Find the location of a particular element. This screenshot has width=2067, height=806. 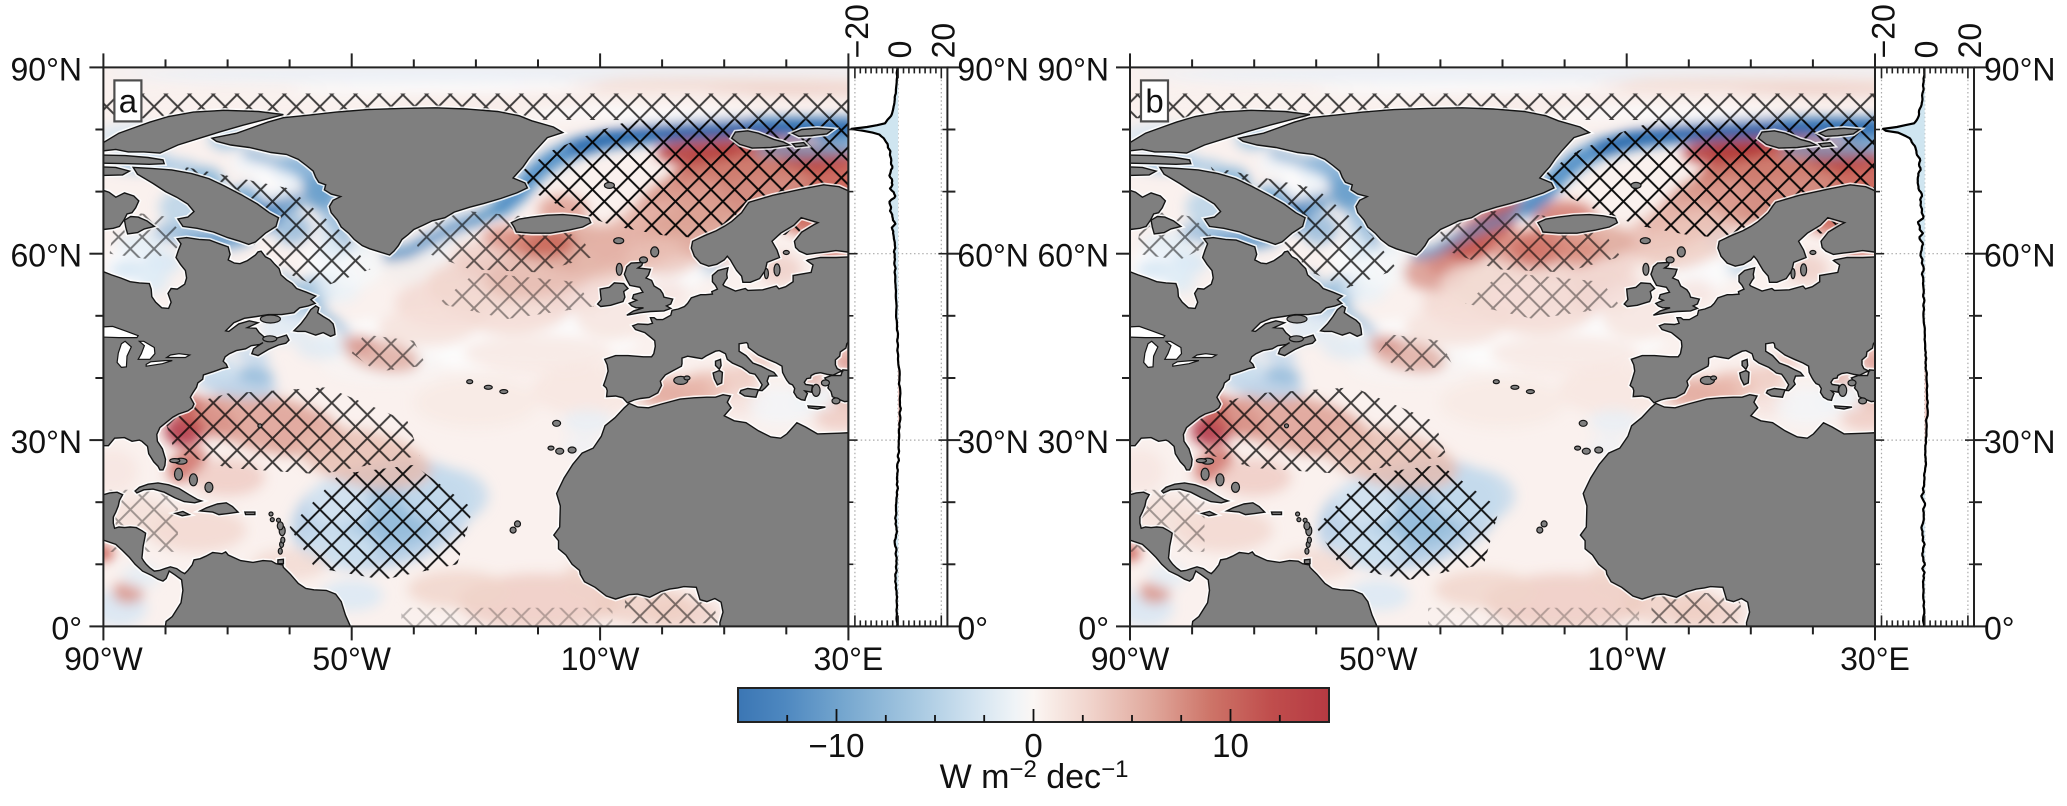

svg-text: −10 is located at coordinates (837, 745).